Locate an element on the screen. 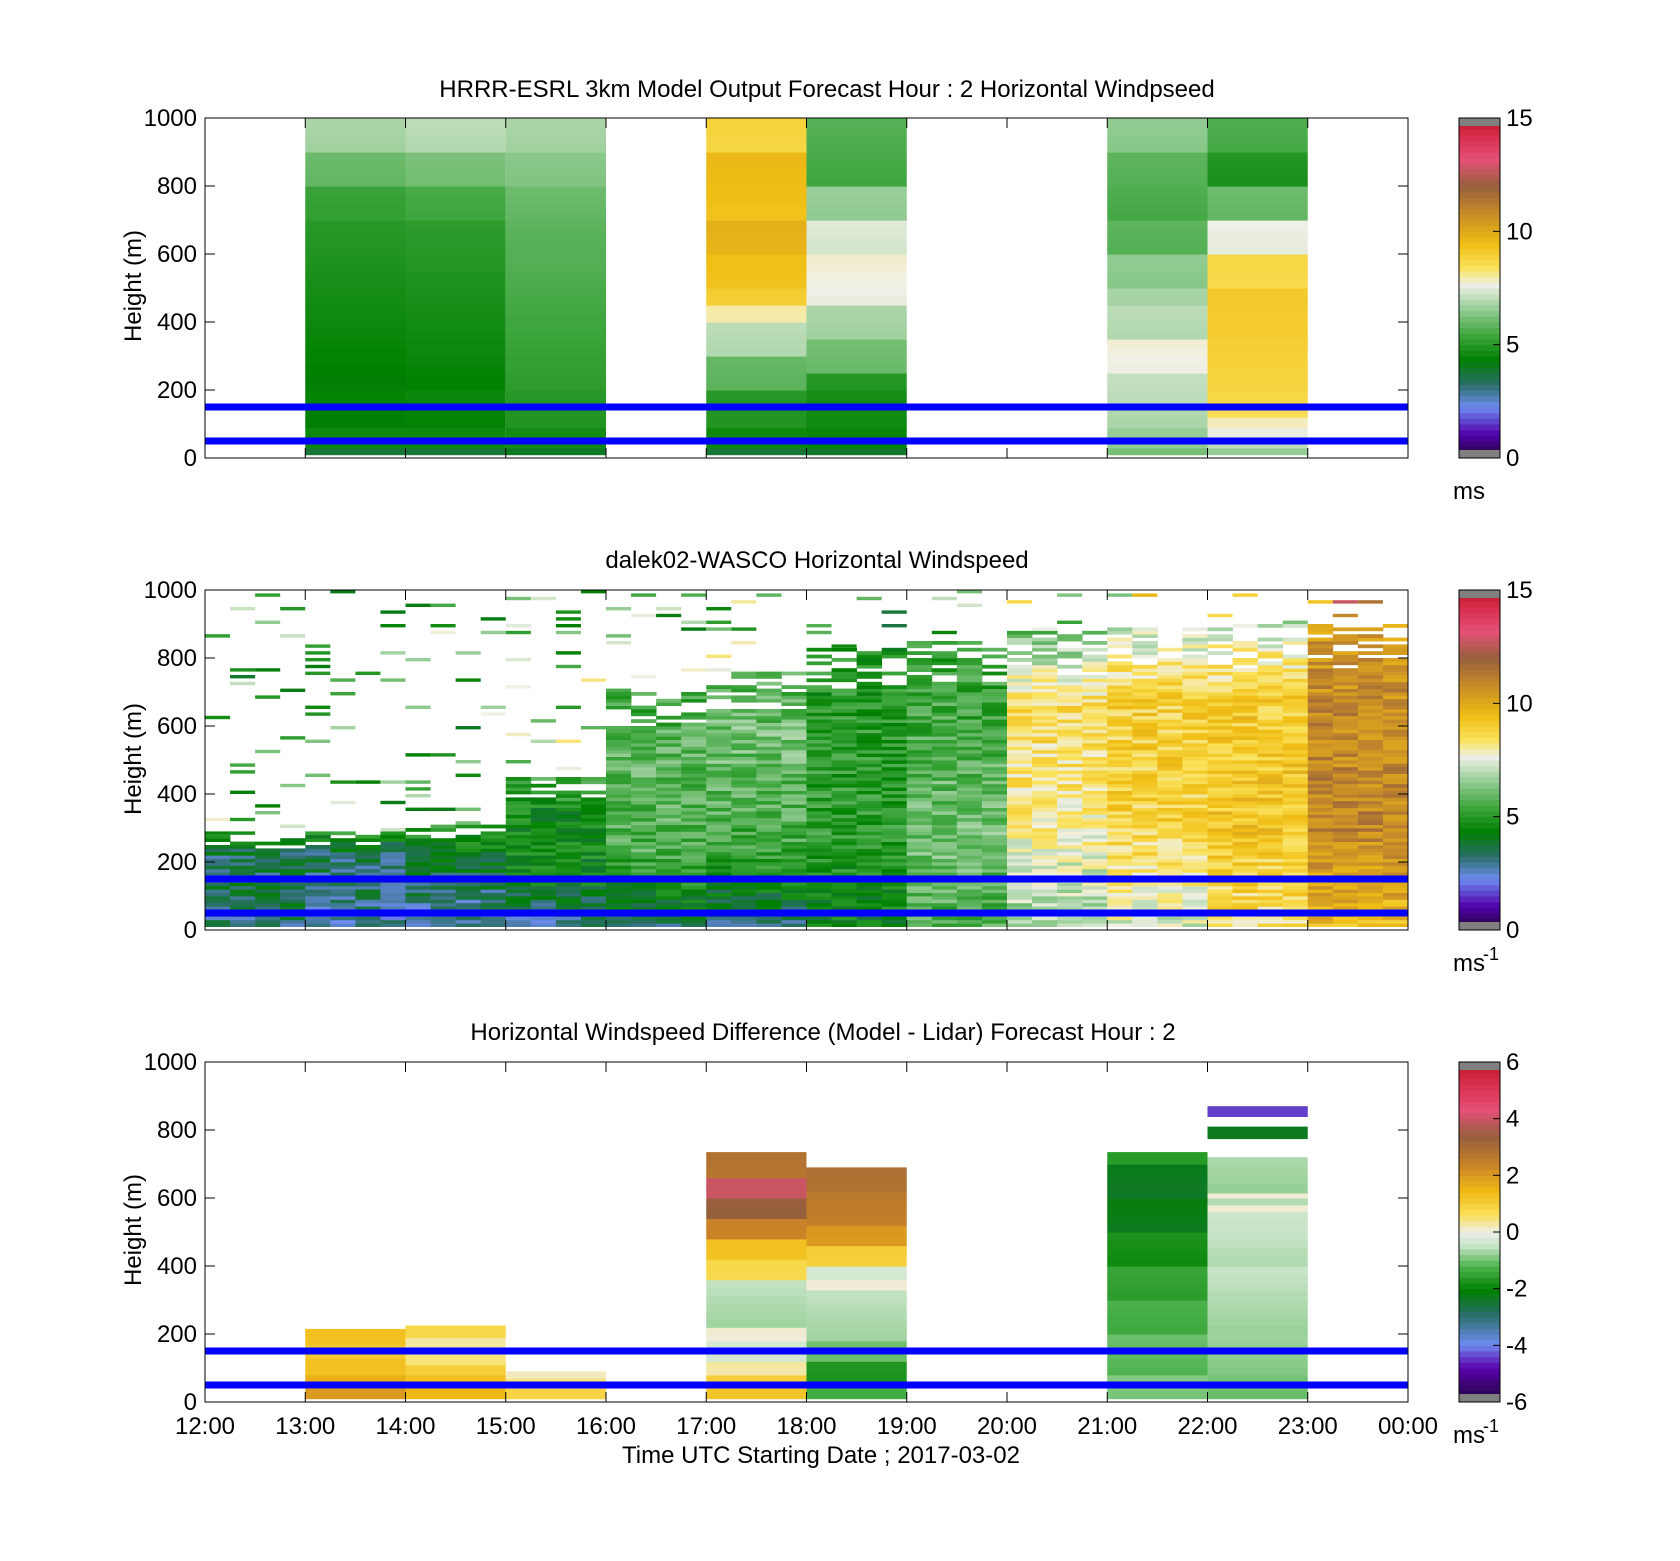 The width and height of the screenshot is (1680, 1561). y-tick-label: 200 is located at coordinates (177, 390).